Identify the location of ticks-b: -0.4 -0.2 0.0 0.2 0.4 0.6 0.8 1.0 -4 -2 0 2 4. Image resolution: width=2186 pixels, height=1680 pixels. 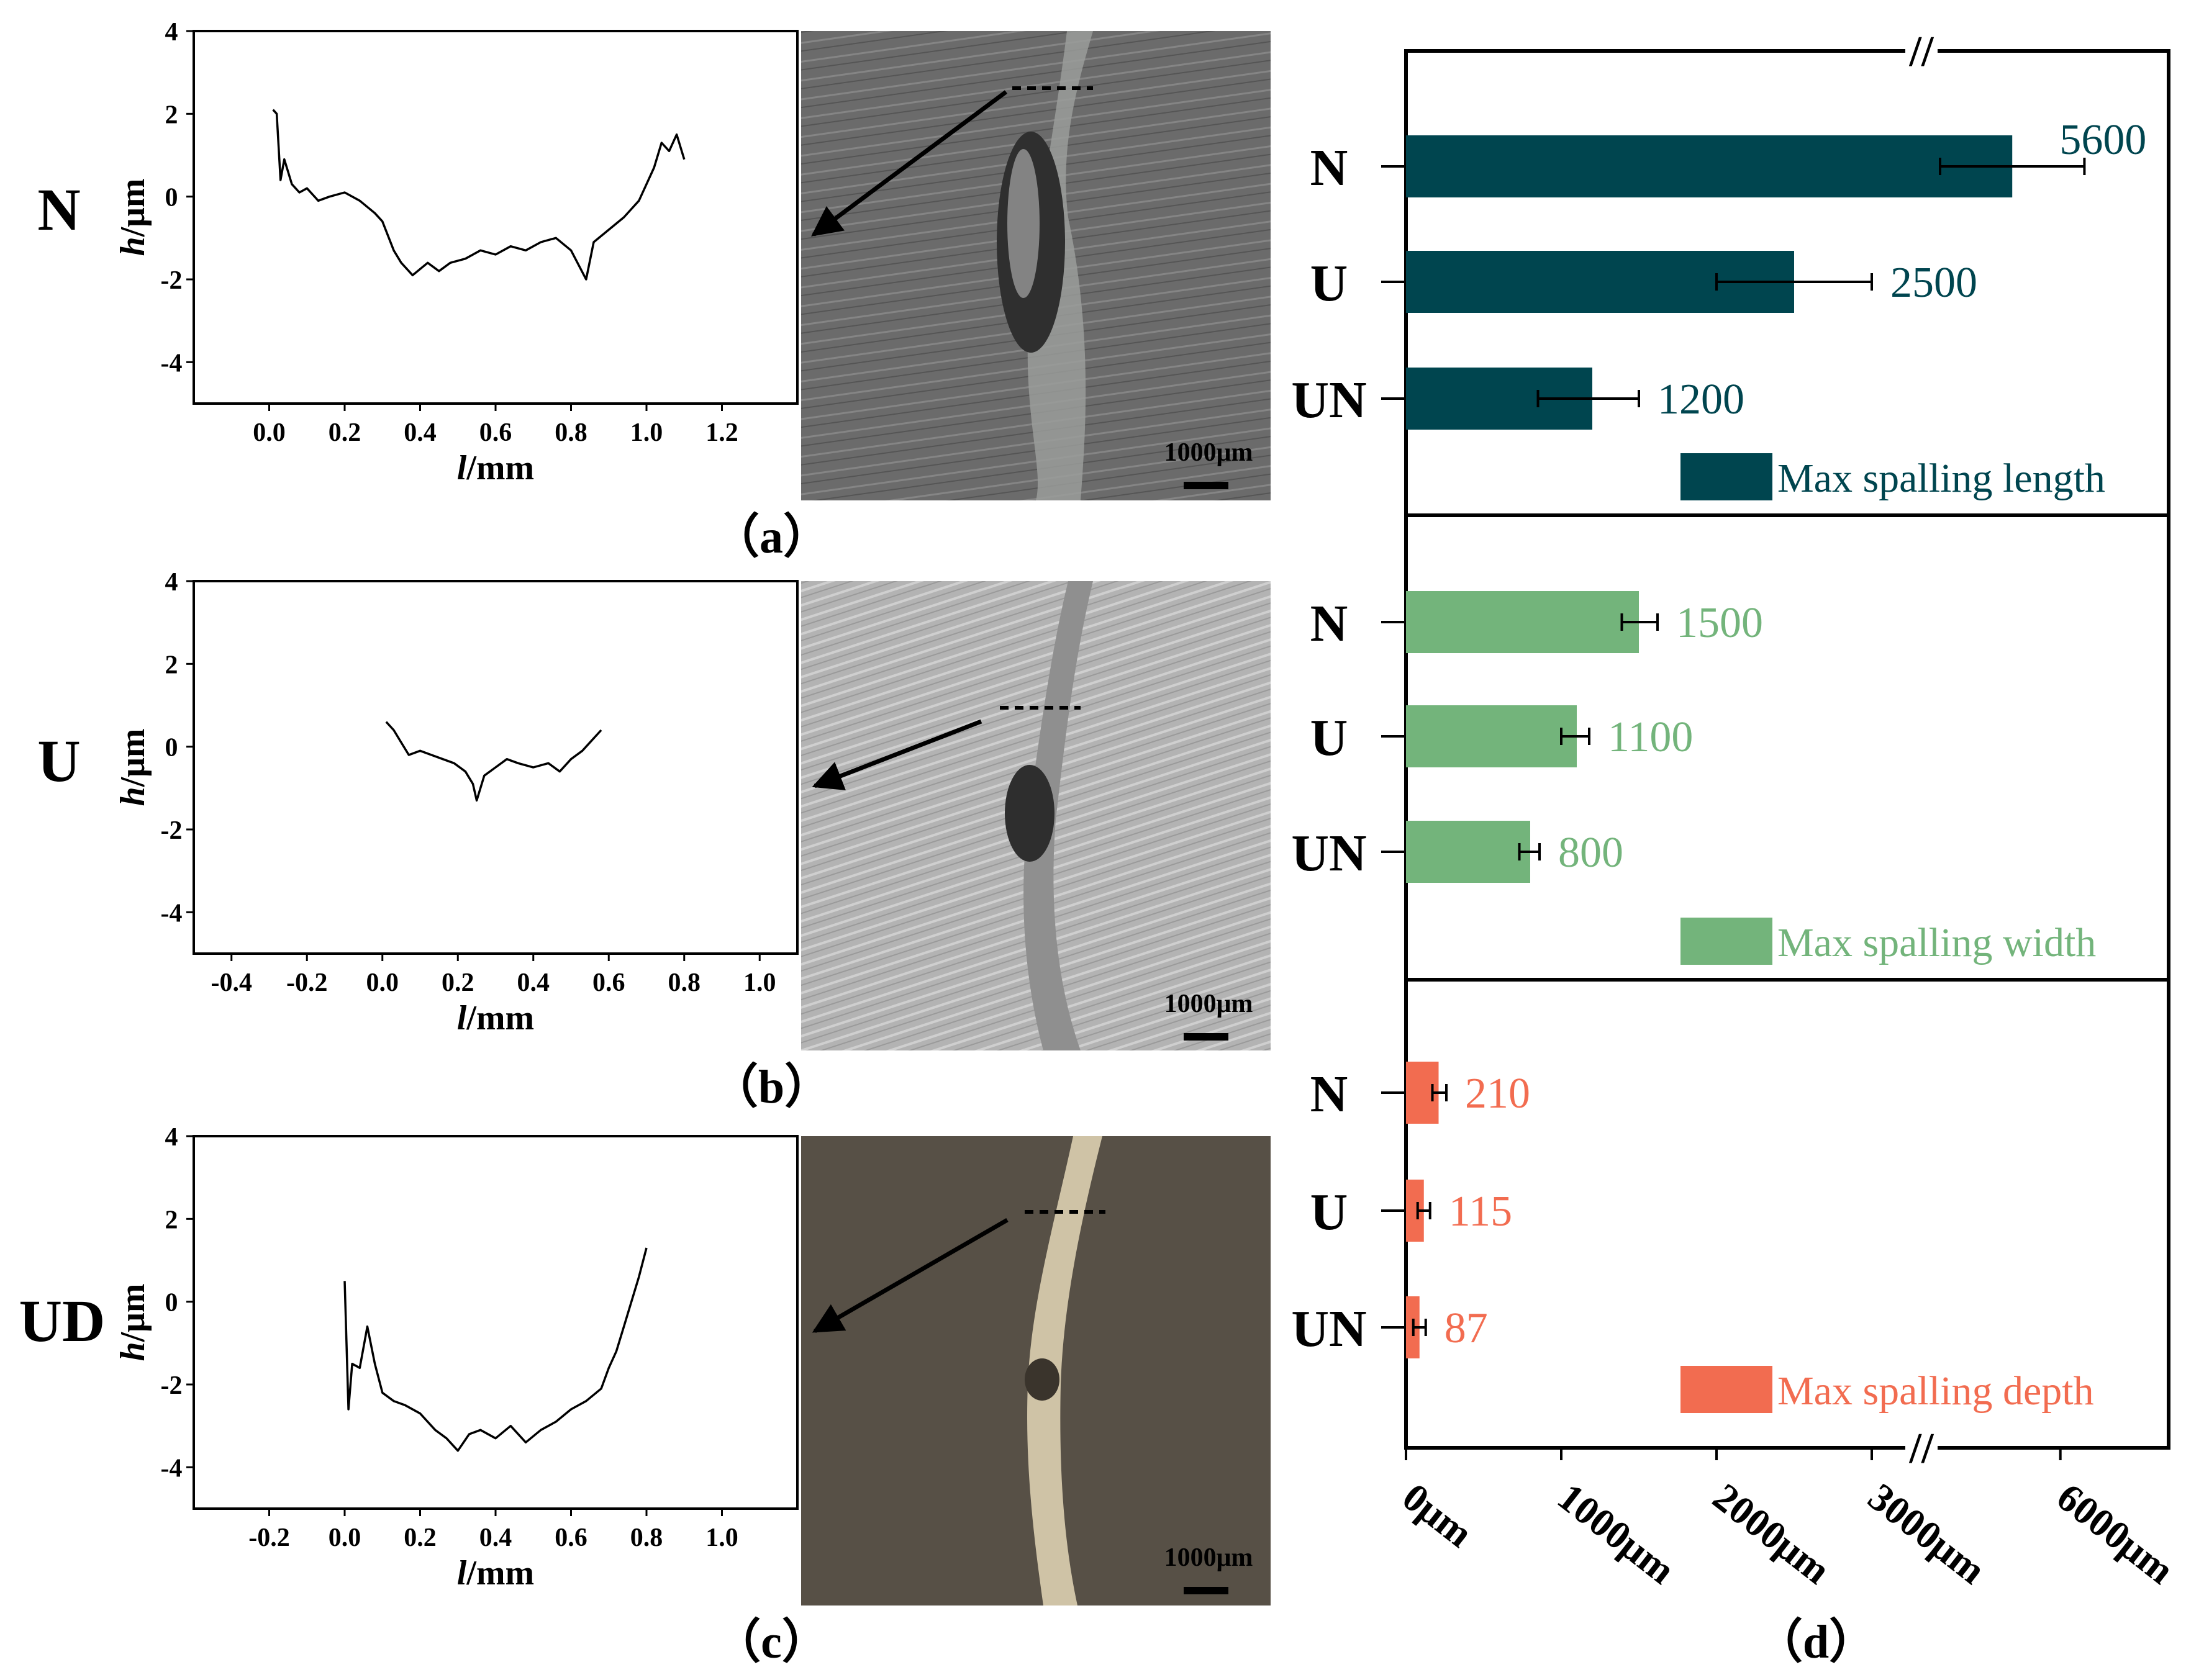
(468, 783).